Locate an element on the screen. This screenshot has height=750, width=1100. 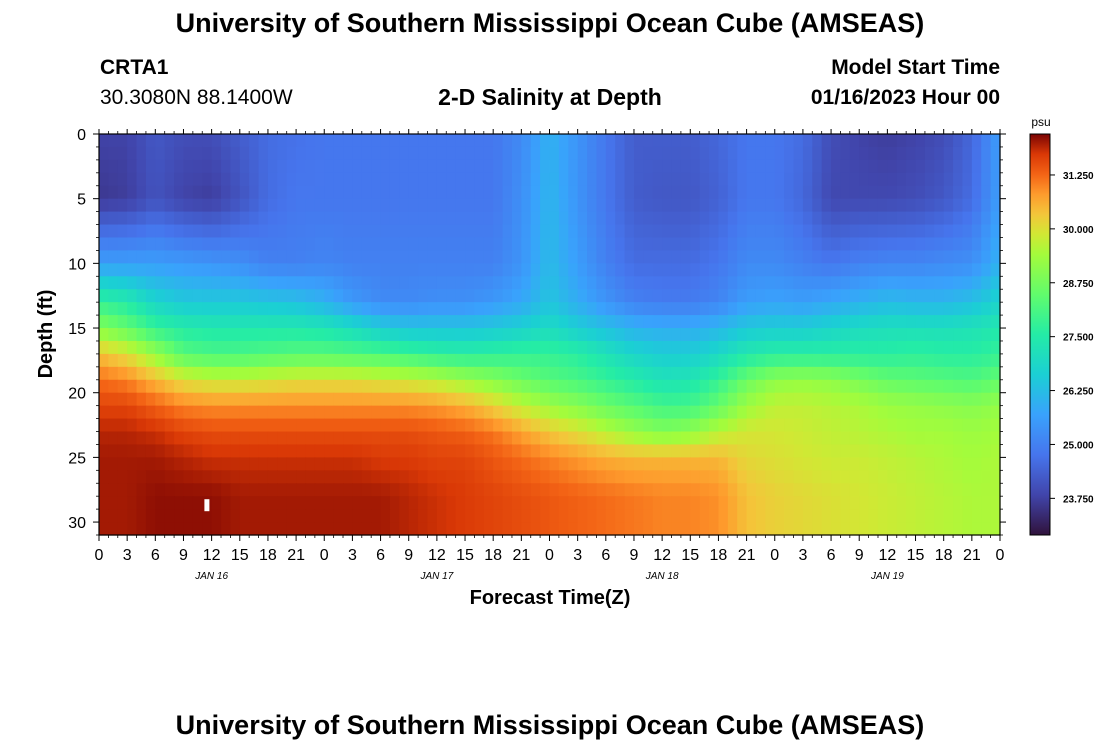
x-tick-label: 9 is located at coordinates (408, 555).